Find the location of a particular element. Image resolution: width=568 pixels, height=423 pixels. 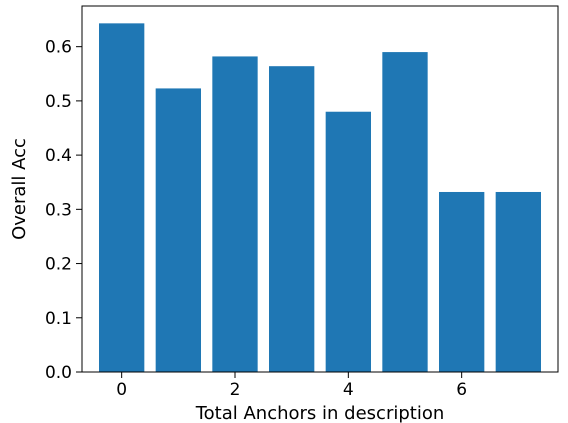

x-axis: 0 2 4 6 is located at coordinates (291, 386).